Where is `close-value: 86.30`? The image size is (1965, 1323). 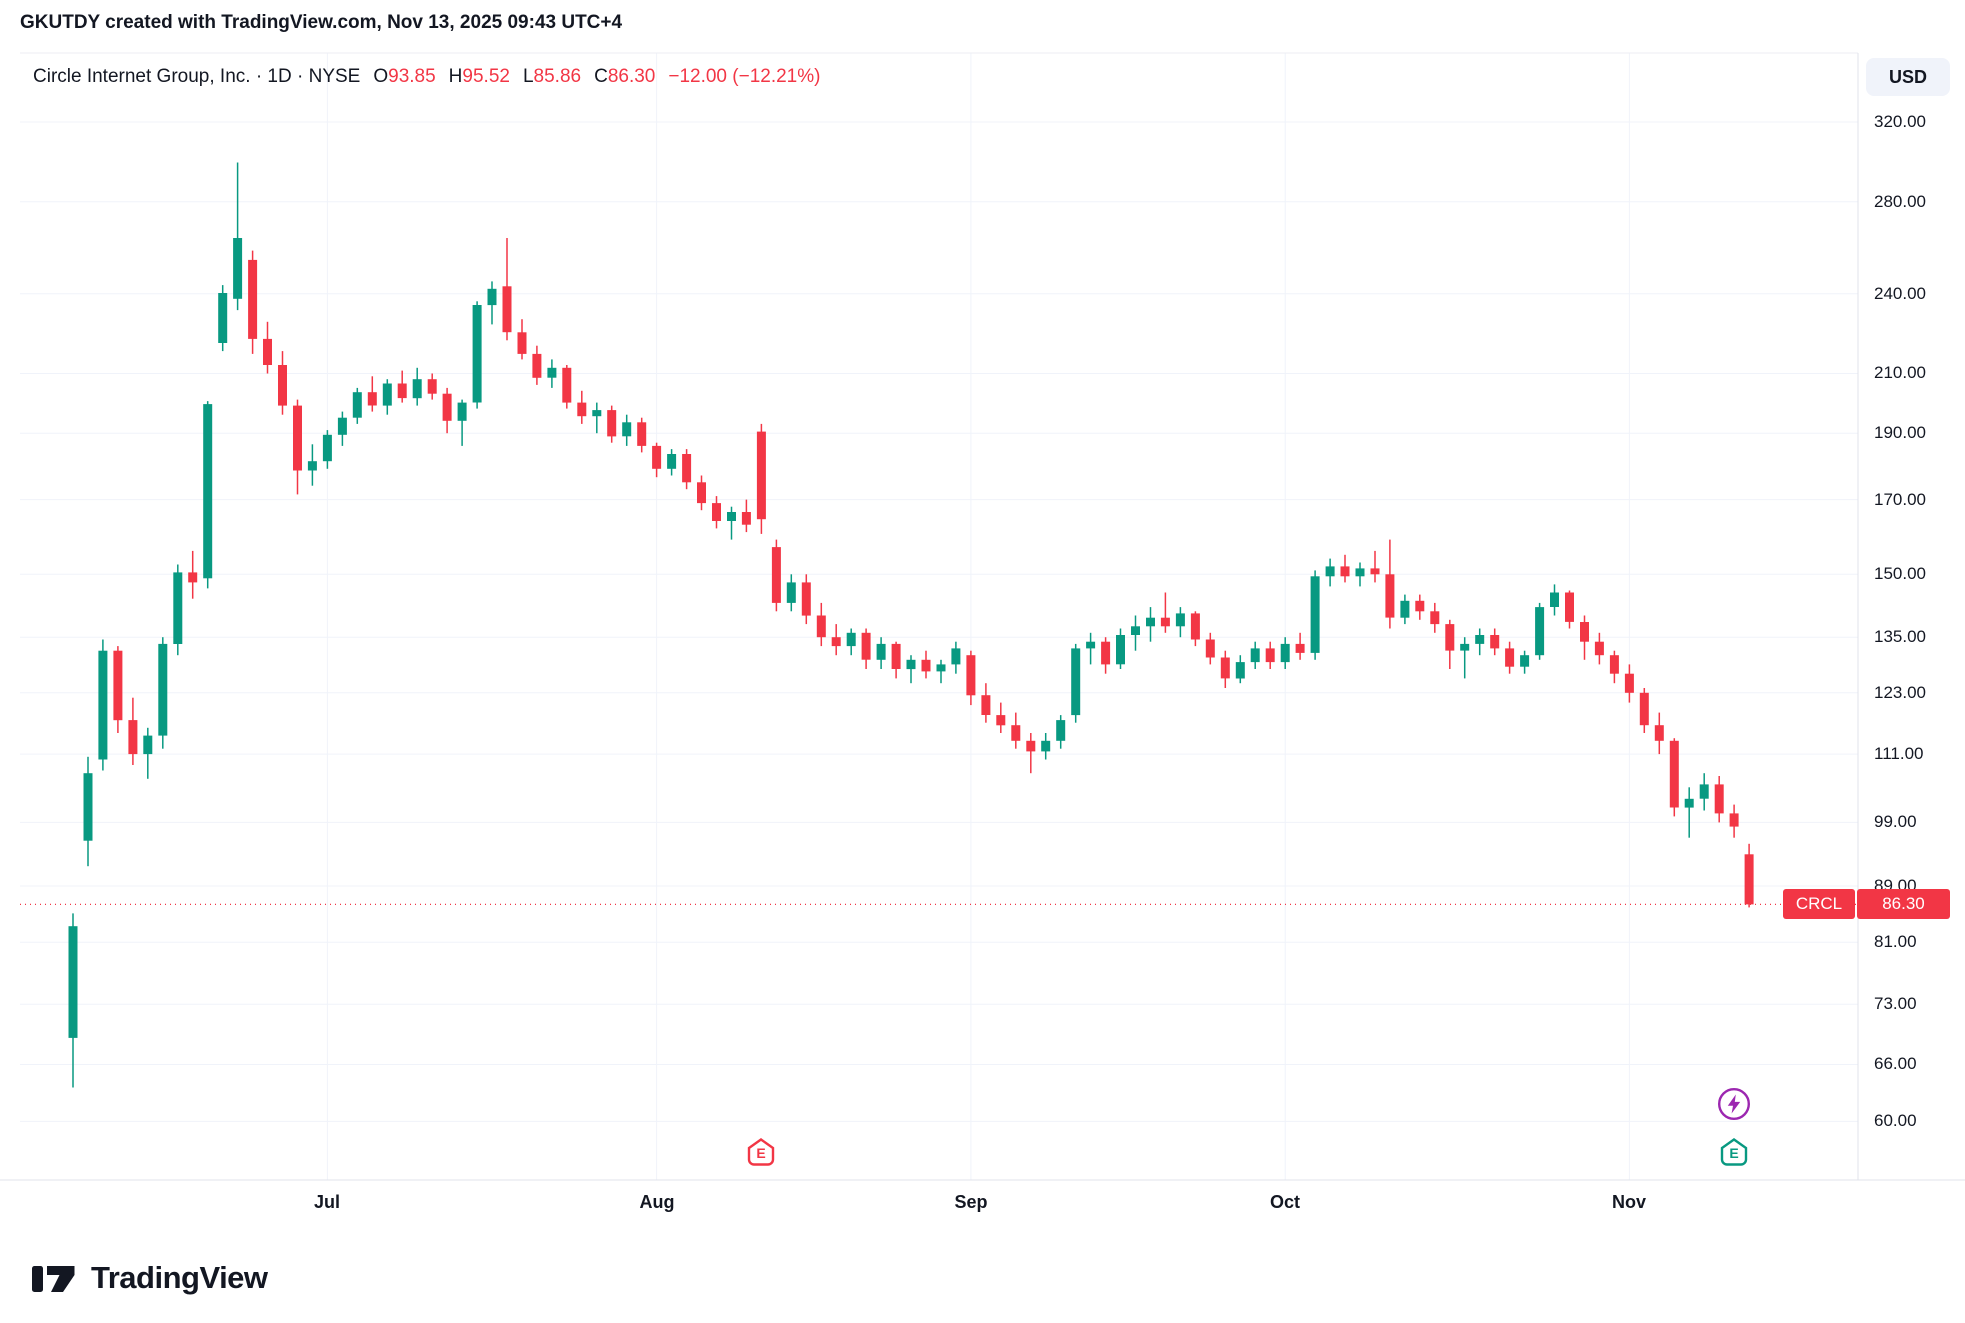 close-value: 86.30 is located at coordinates (631, 76).